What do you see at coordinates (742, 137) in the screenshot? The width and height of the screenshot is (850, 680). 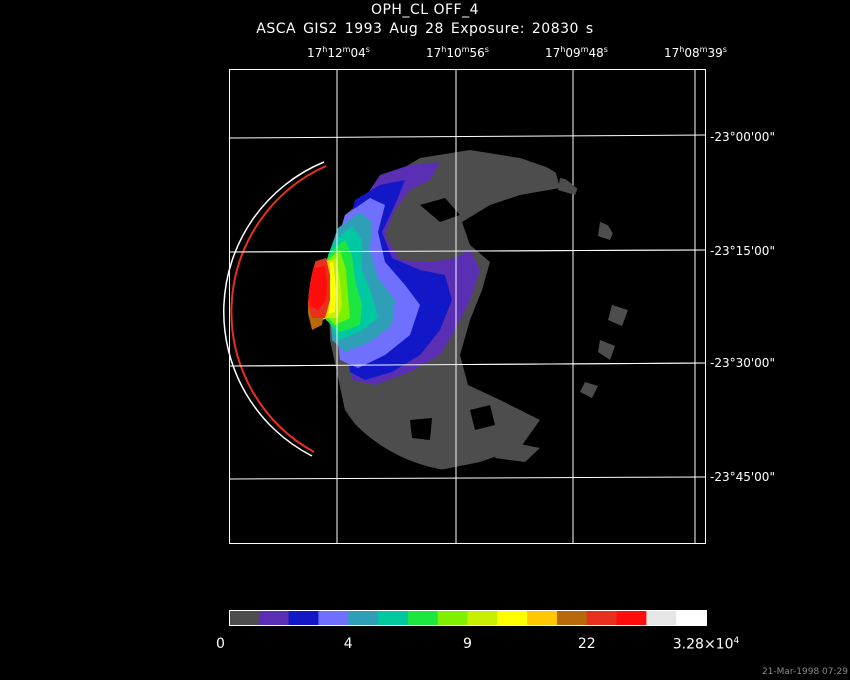 I see `dec-label-1: -23°00'00"` at bounding box center [742, 137].